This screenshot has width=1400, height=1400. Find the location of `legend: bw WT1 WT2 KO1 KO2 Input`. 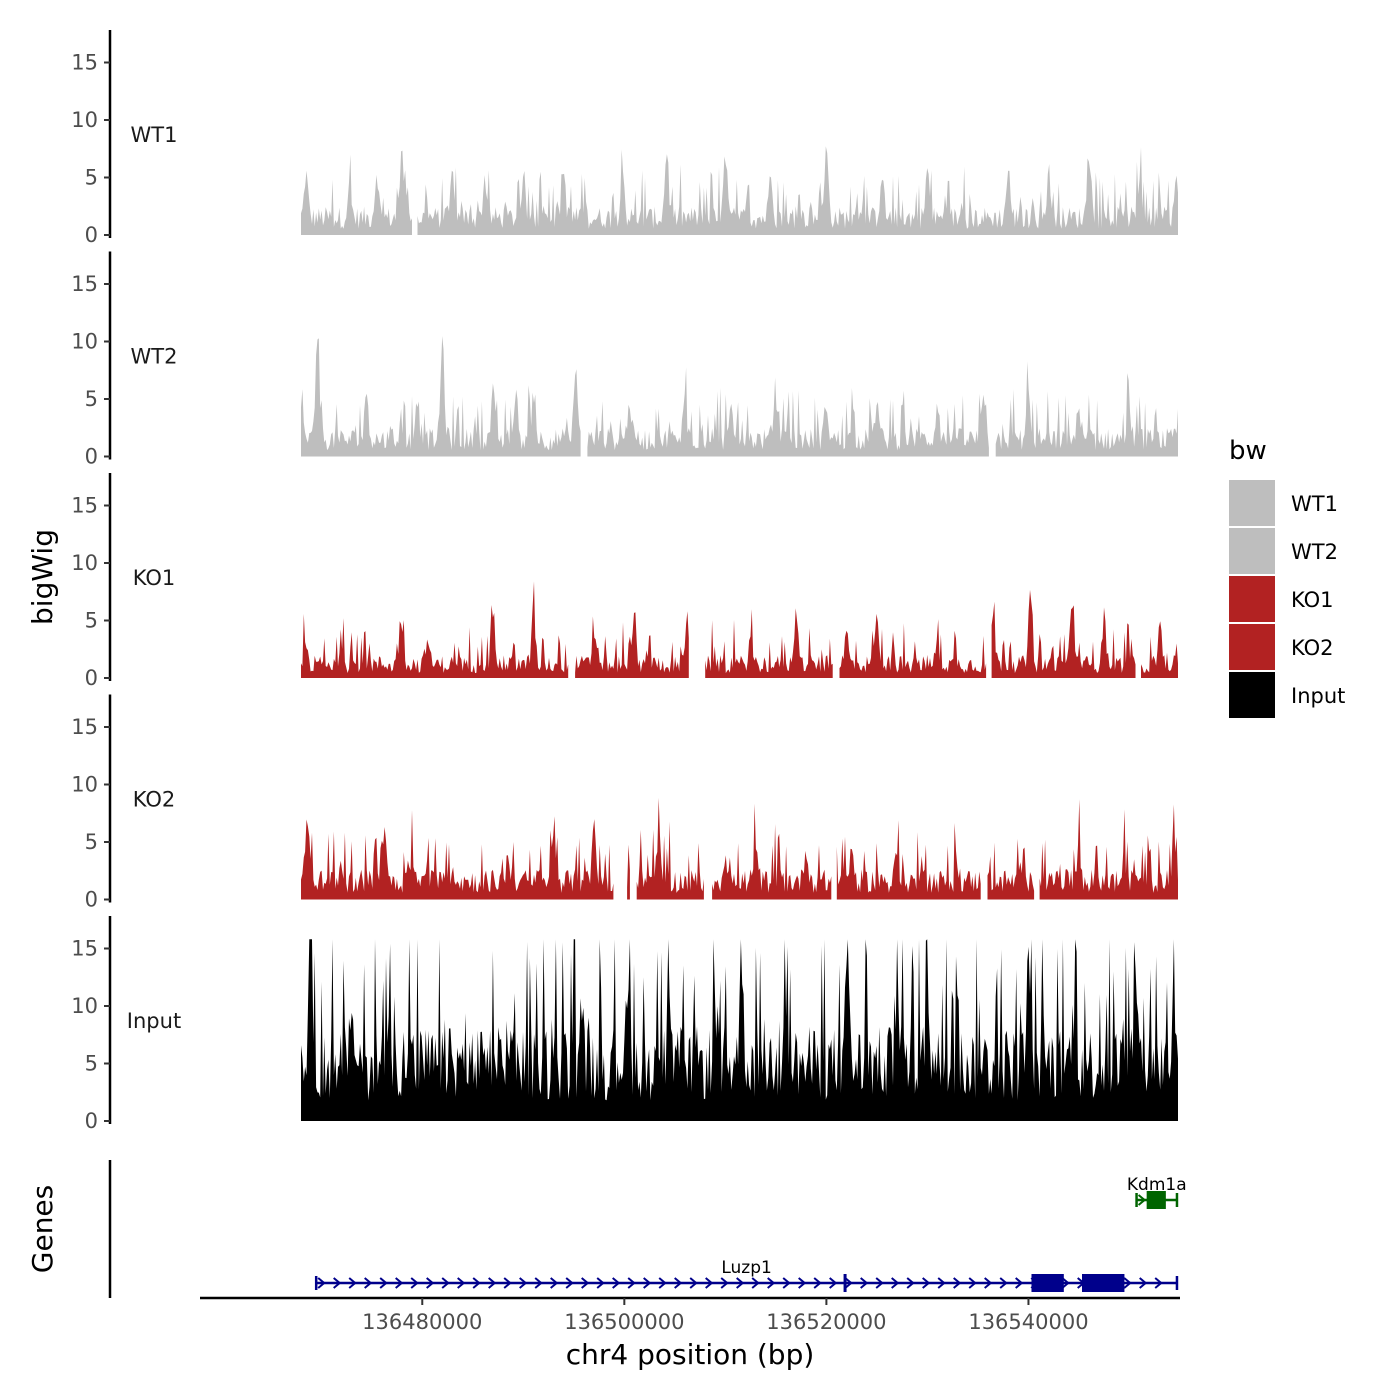

legend: bw WT1 WT2 KO1 KO2 Input is located at coordinates (1287, 577).